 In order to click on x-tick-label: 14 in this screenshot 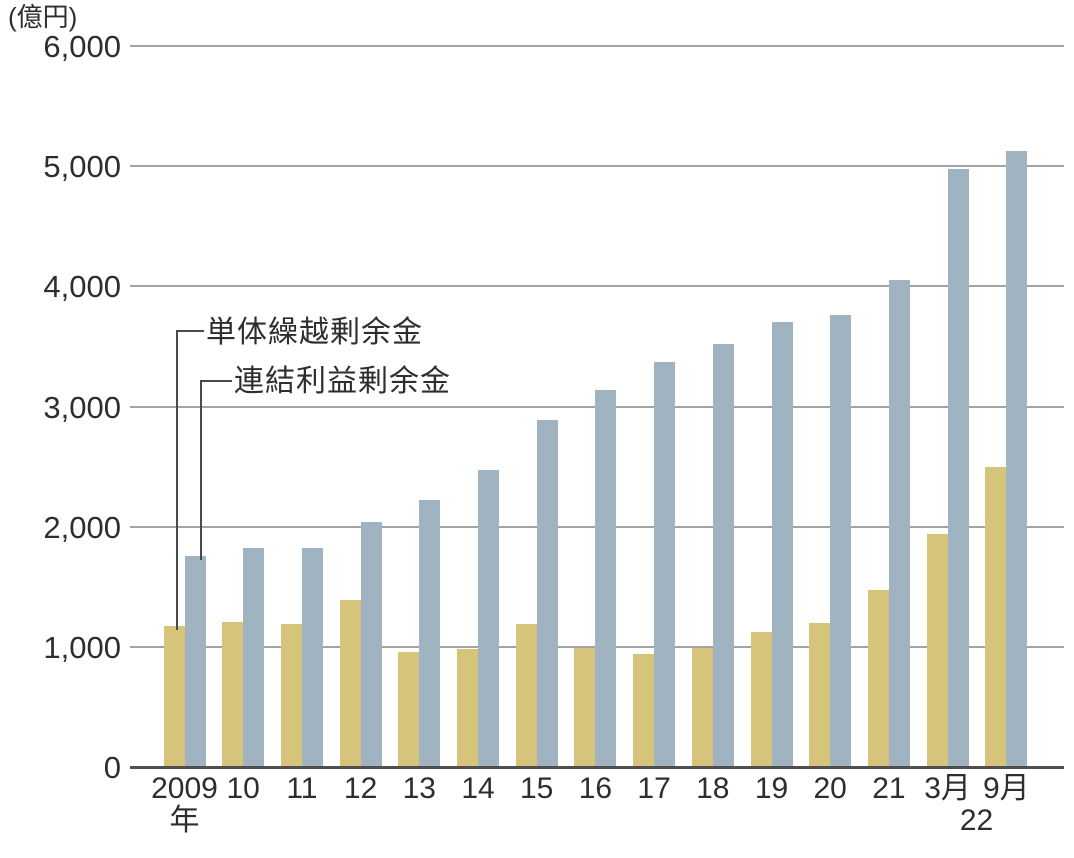, I will do `click(478, 788)`.